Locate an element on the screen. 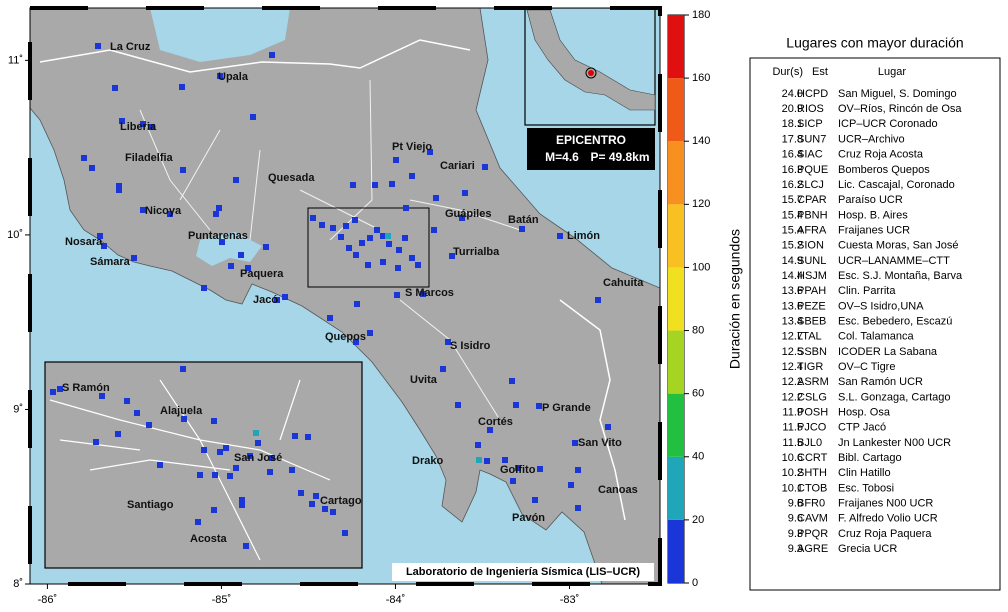 This screenshot has height=612, width=1008. duration: 18.1 is located at coordinates (792, 124).